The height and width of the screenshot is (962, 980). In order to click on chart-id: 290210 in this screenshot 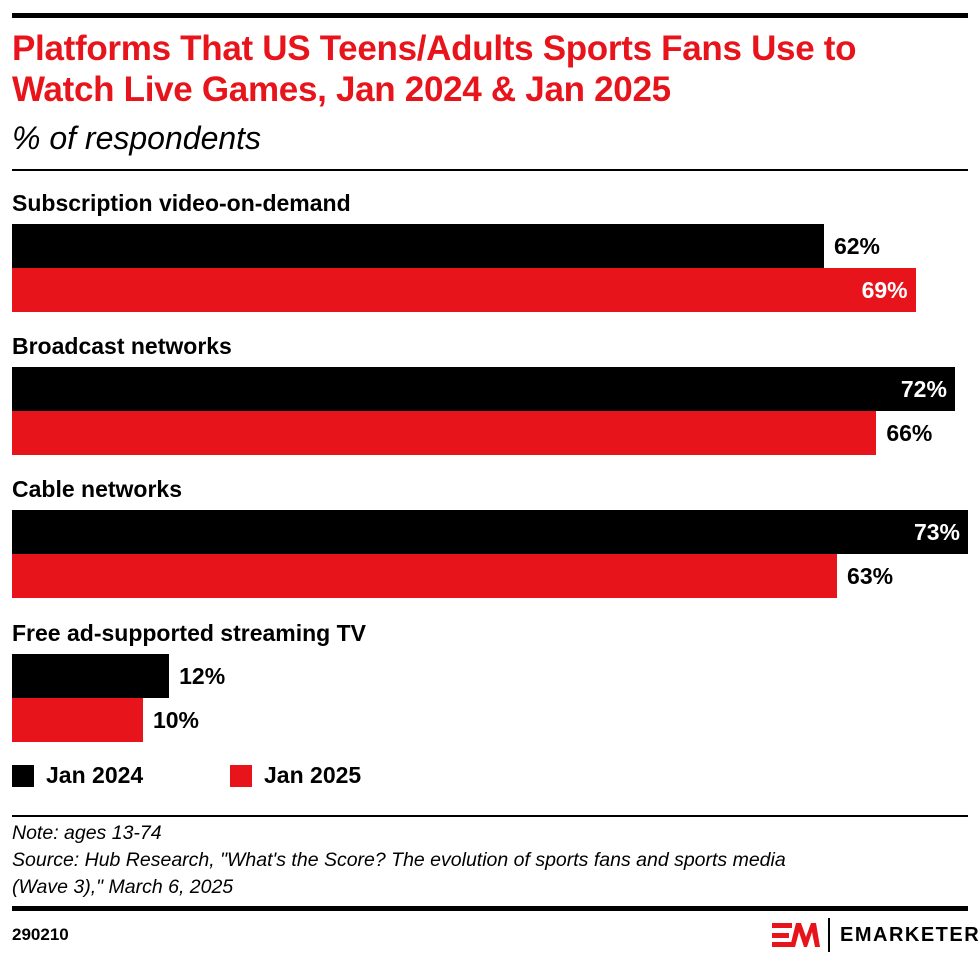, I will do `click(40, 934)`.